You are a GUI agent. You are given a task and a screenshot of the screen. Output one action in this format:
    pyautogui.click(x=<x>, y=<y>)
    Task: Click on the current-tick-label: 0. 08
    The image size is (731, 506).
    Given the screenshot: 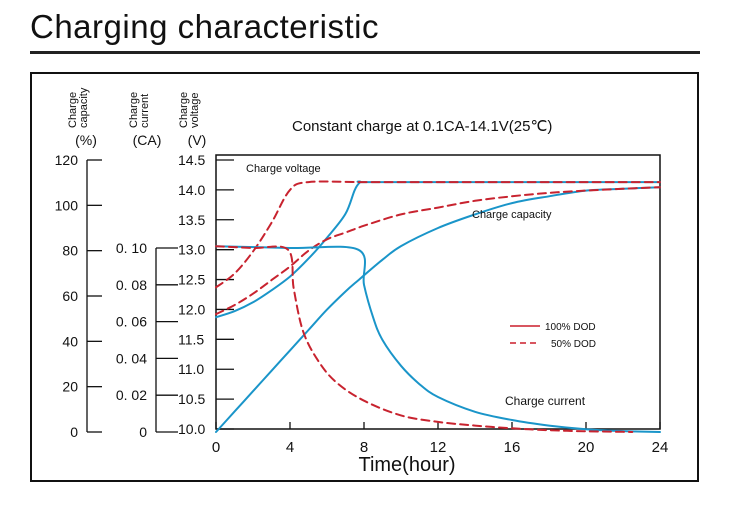 What is the action you would take?
    pyautogui.click(x=131, y=285)
    